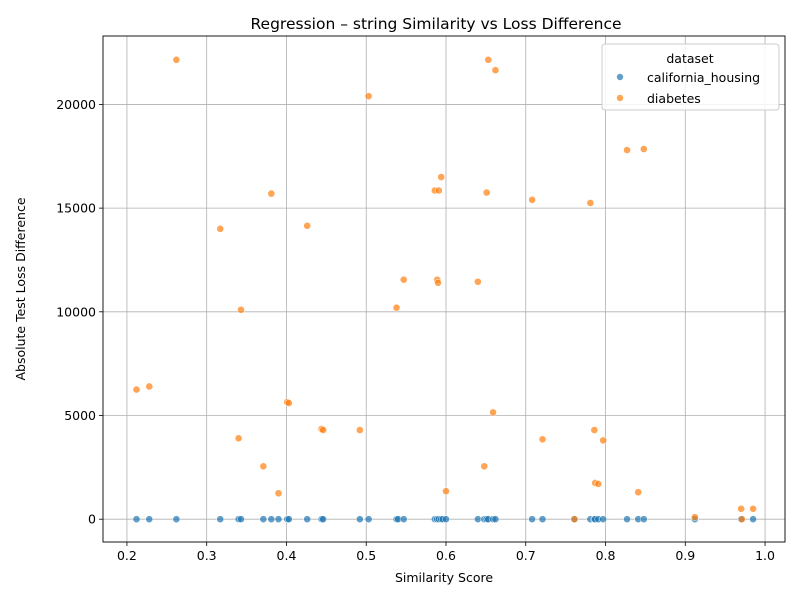  Describe the element at coordinates (366, 555) in the screenshot. I see `x-tick-label: 0.5` at that location.